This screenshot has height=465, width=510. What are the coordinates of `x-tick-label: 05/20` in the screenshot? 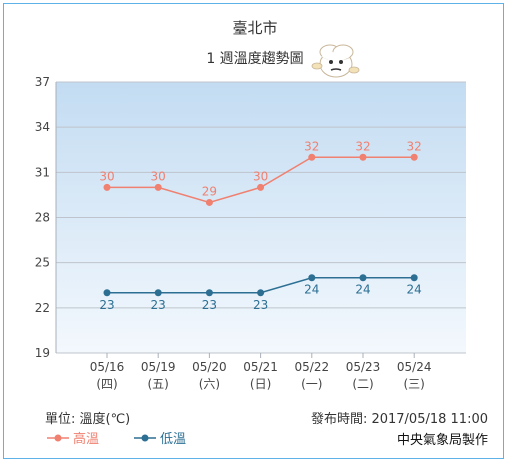 It's located at (209, 367).